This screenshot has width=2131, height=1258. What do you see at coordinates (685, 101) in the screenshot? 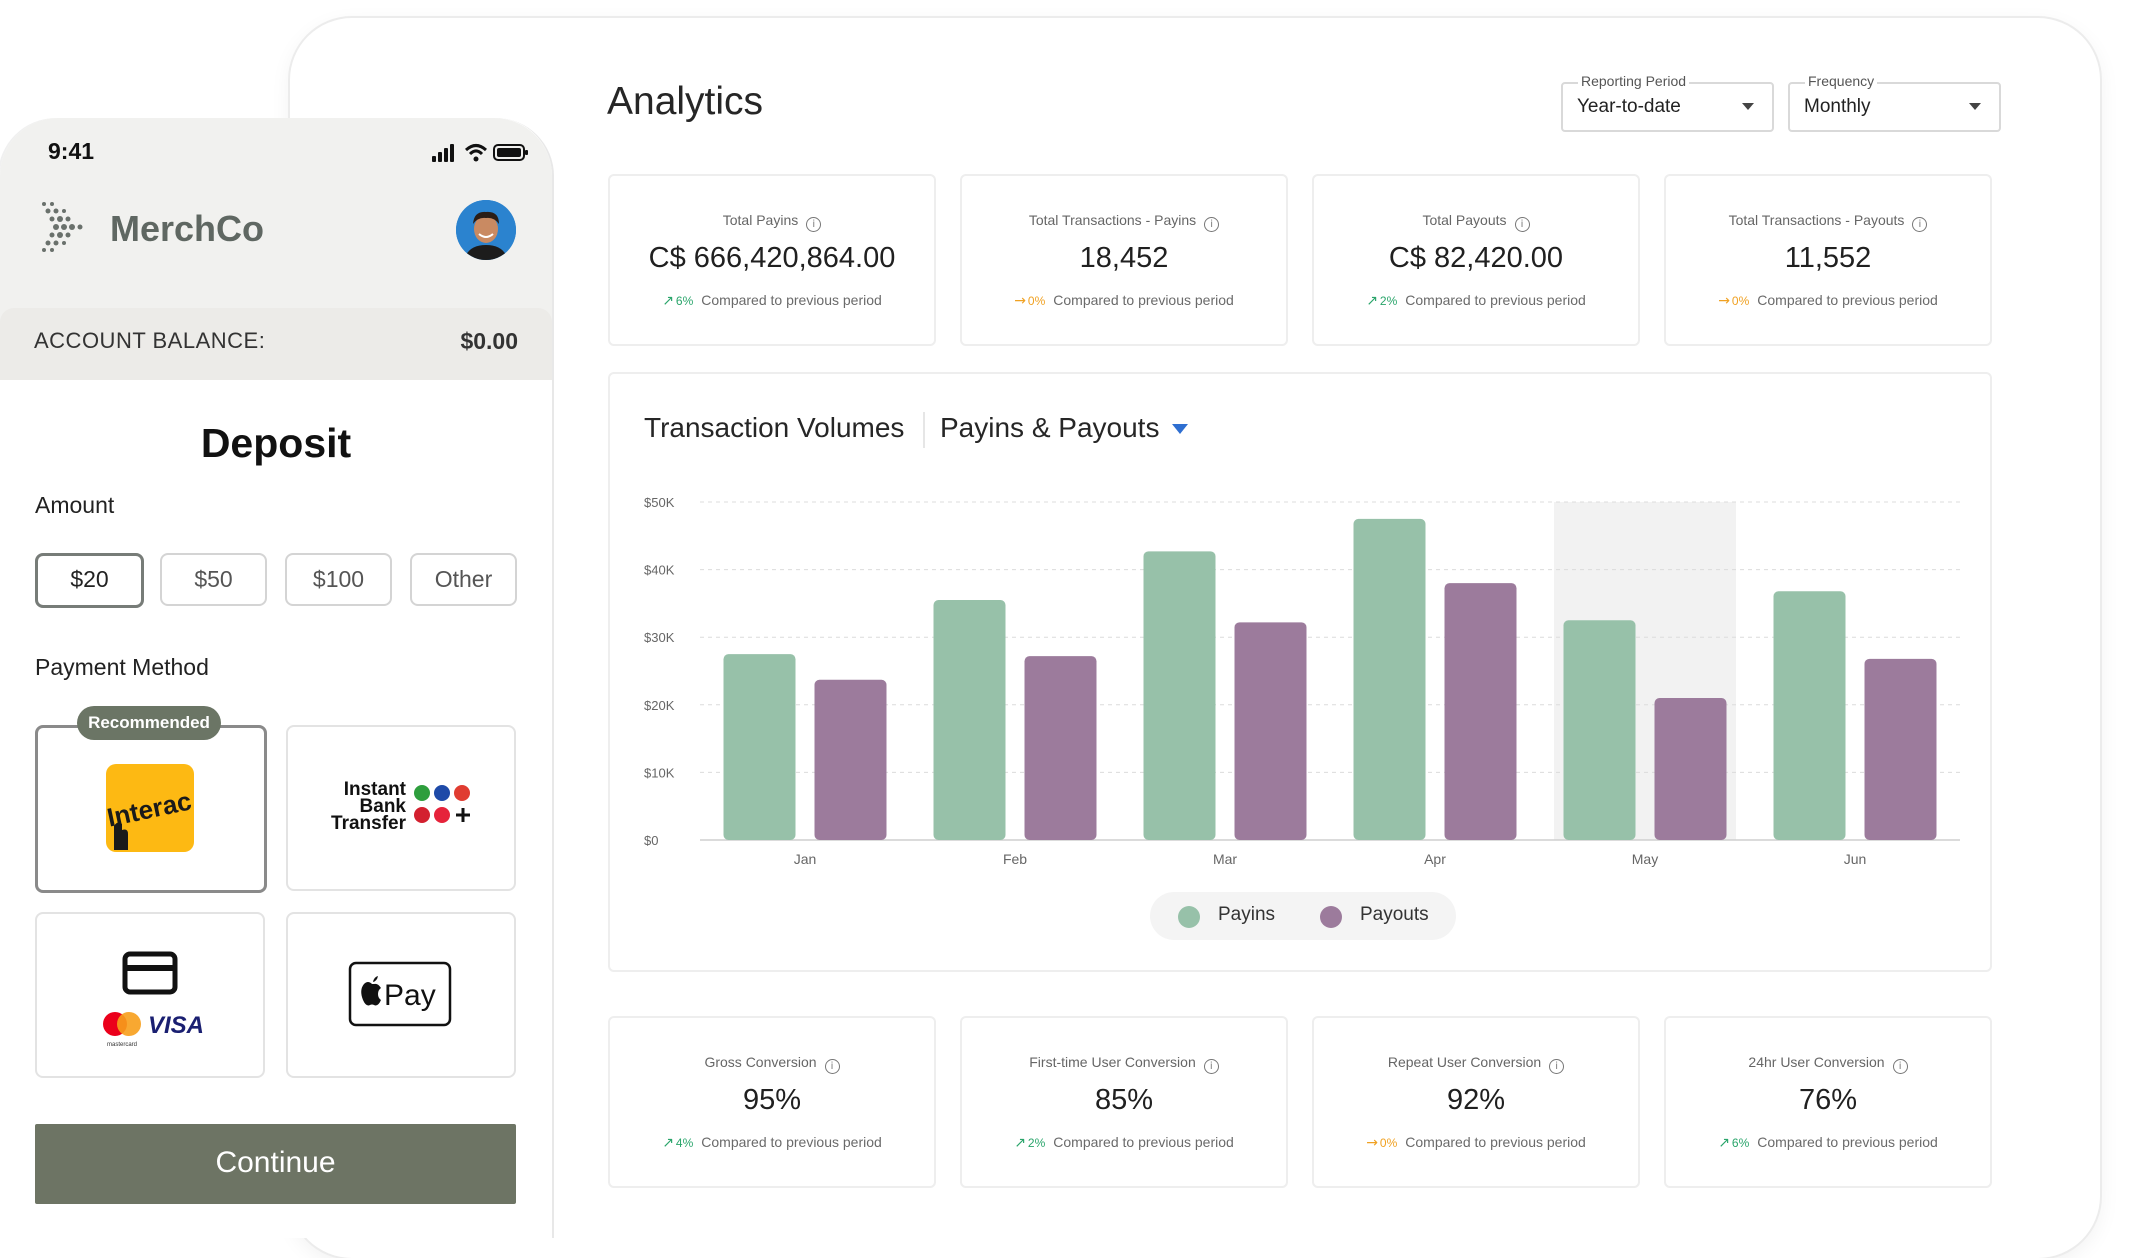
I see `page-title: Analytics` at bounding box center [685, 101].